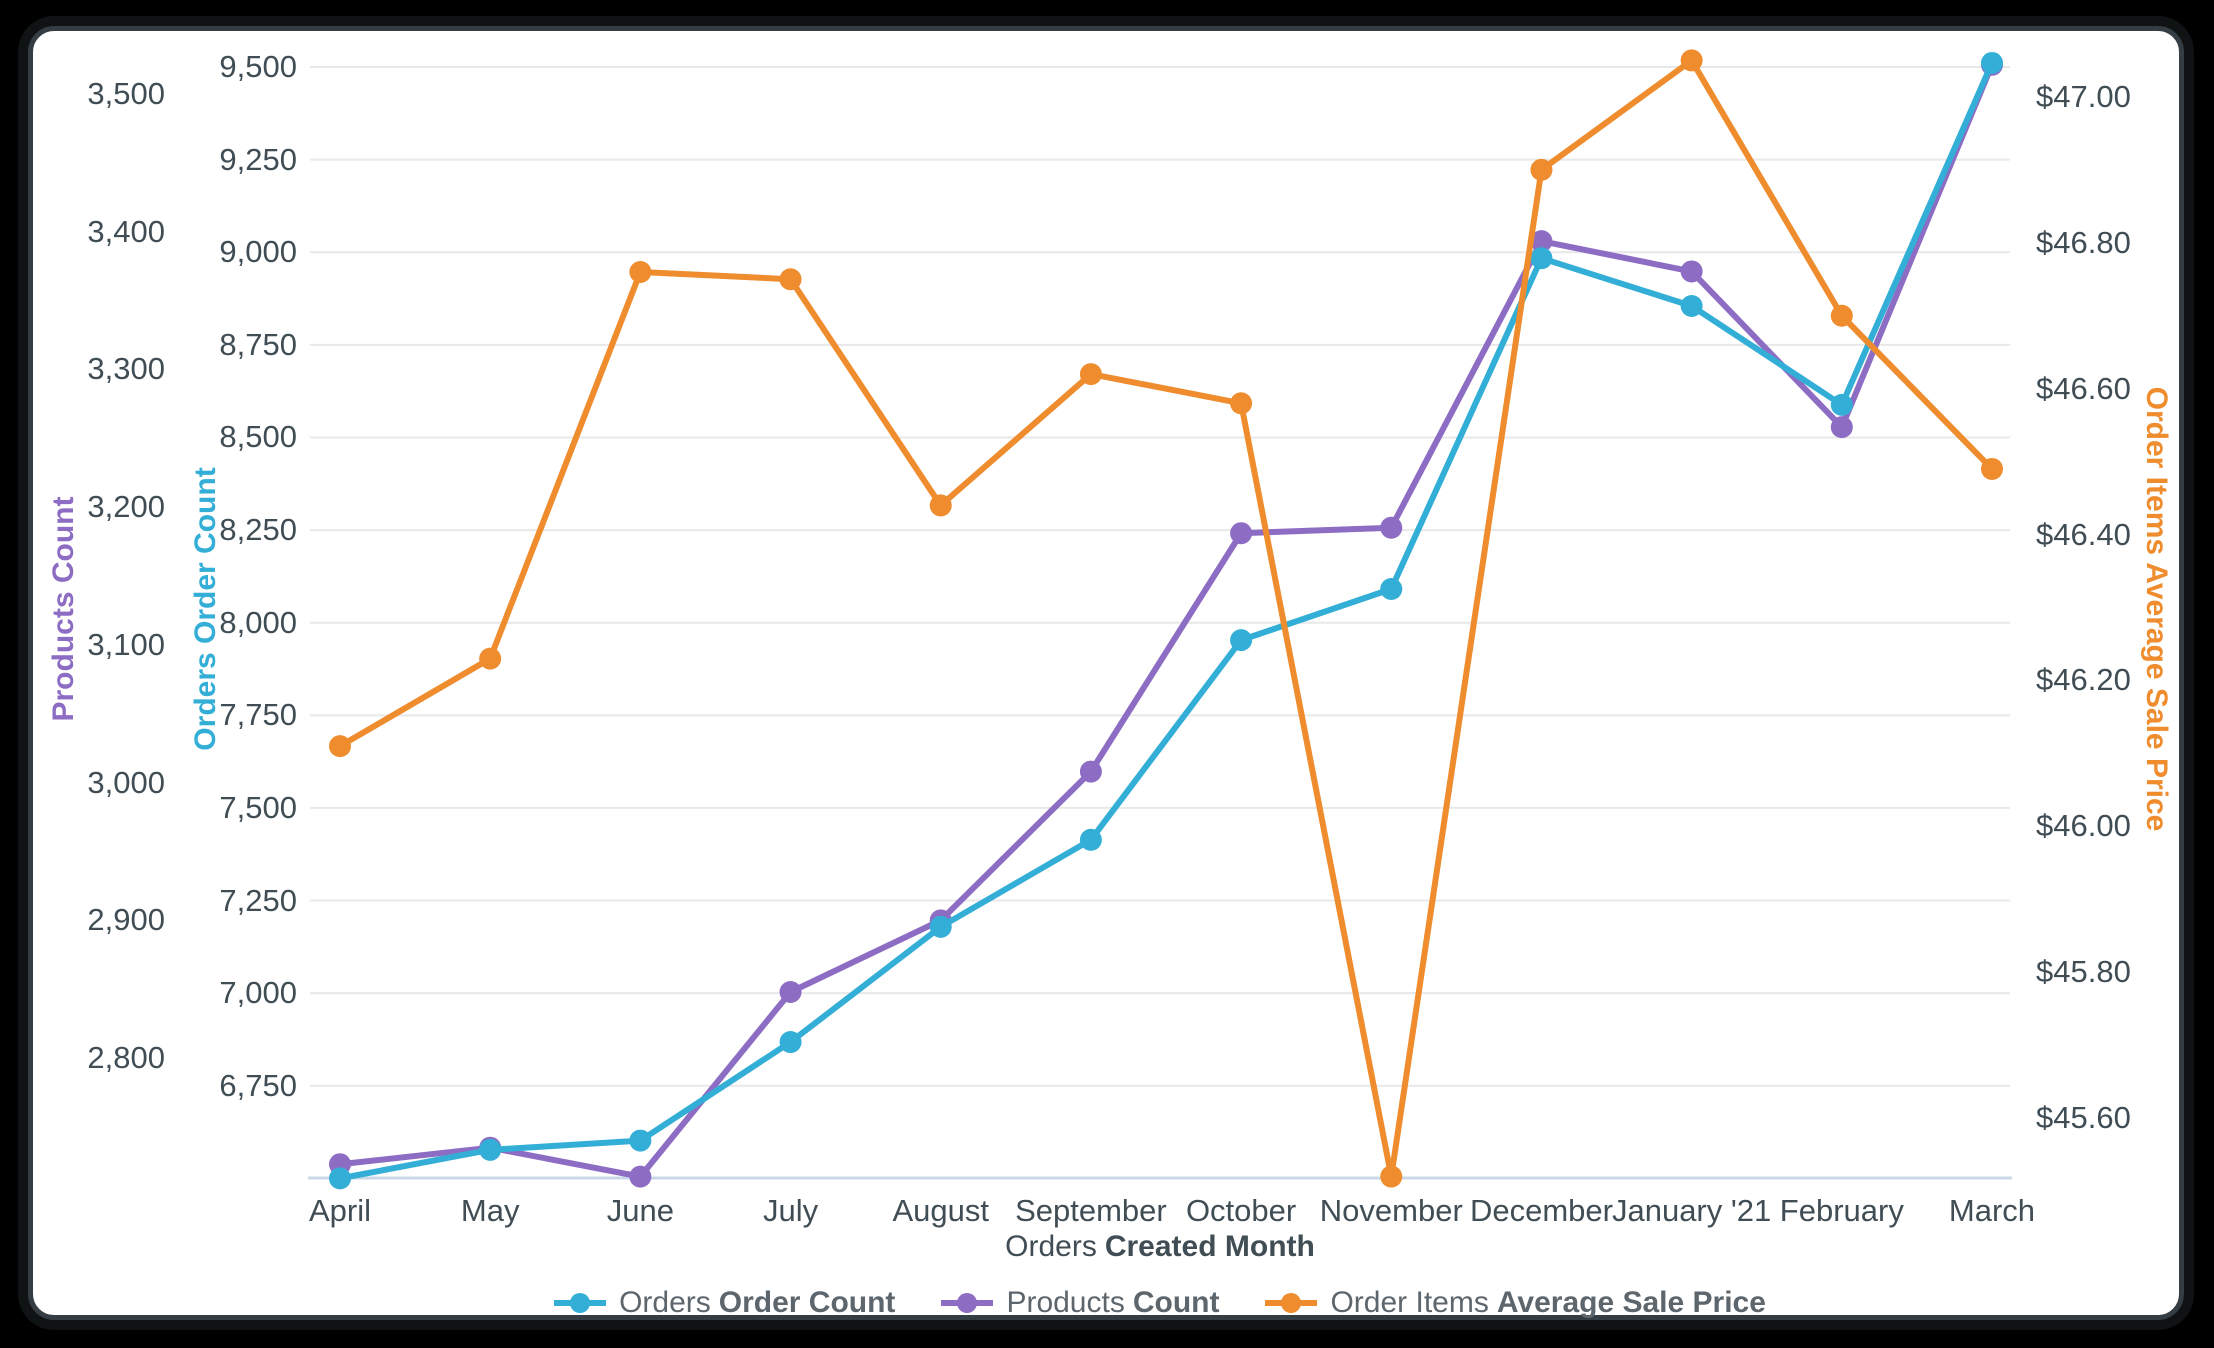  I want to click on y-tick-price: $46.80, so click(2083, 242).